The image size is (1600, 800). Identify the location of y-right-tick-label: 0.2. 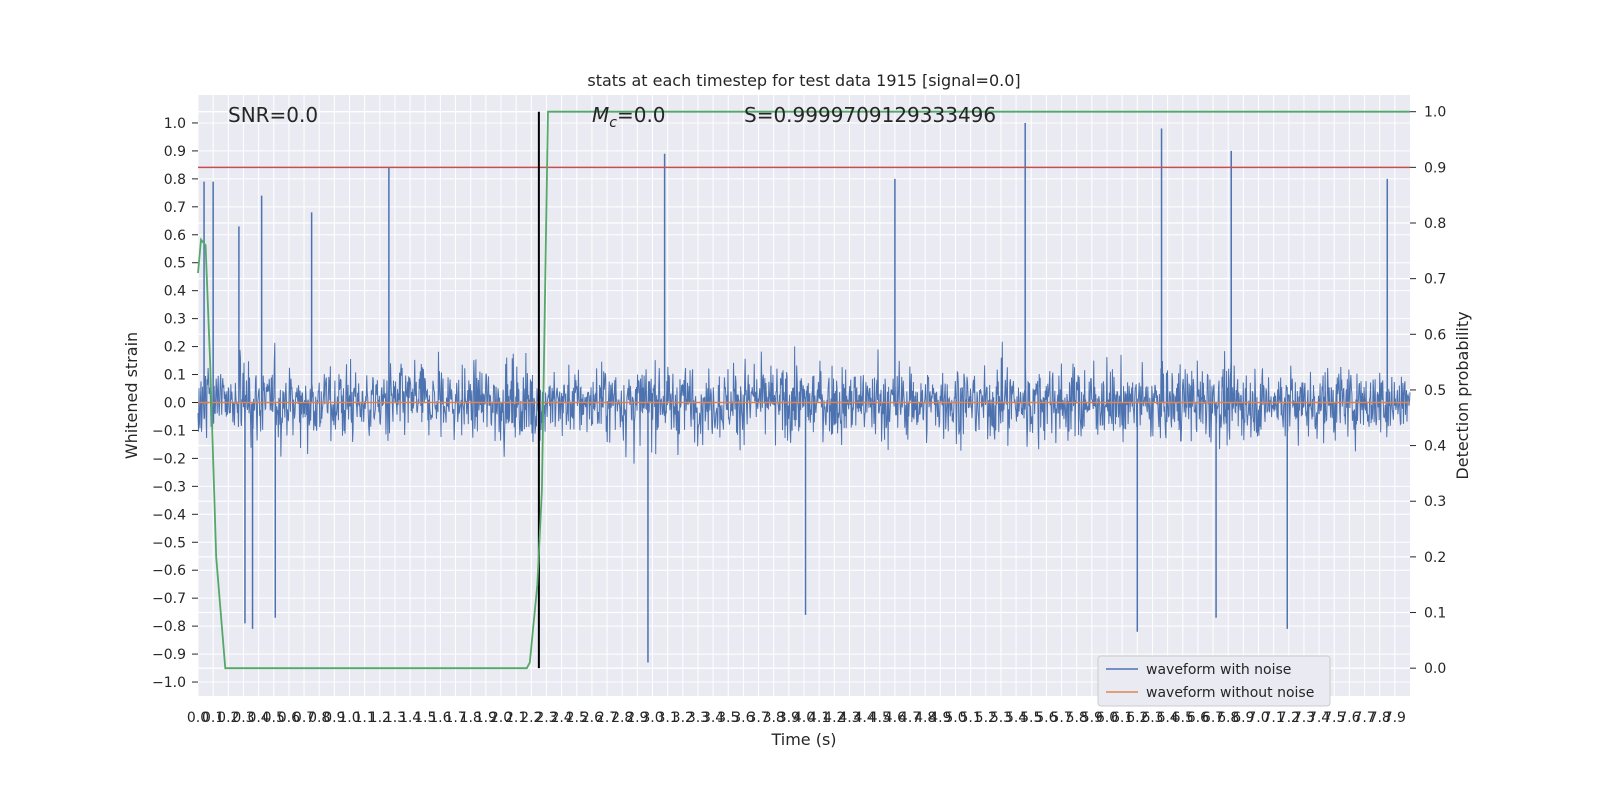
(1435, 558).